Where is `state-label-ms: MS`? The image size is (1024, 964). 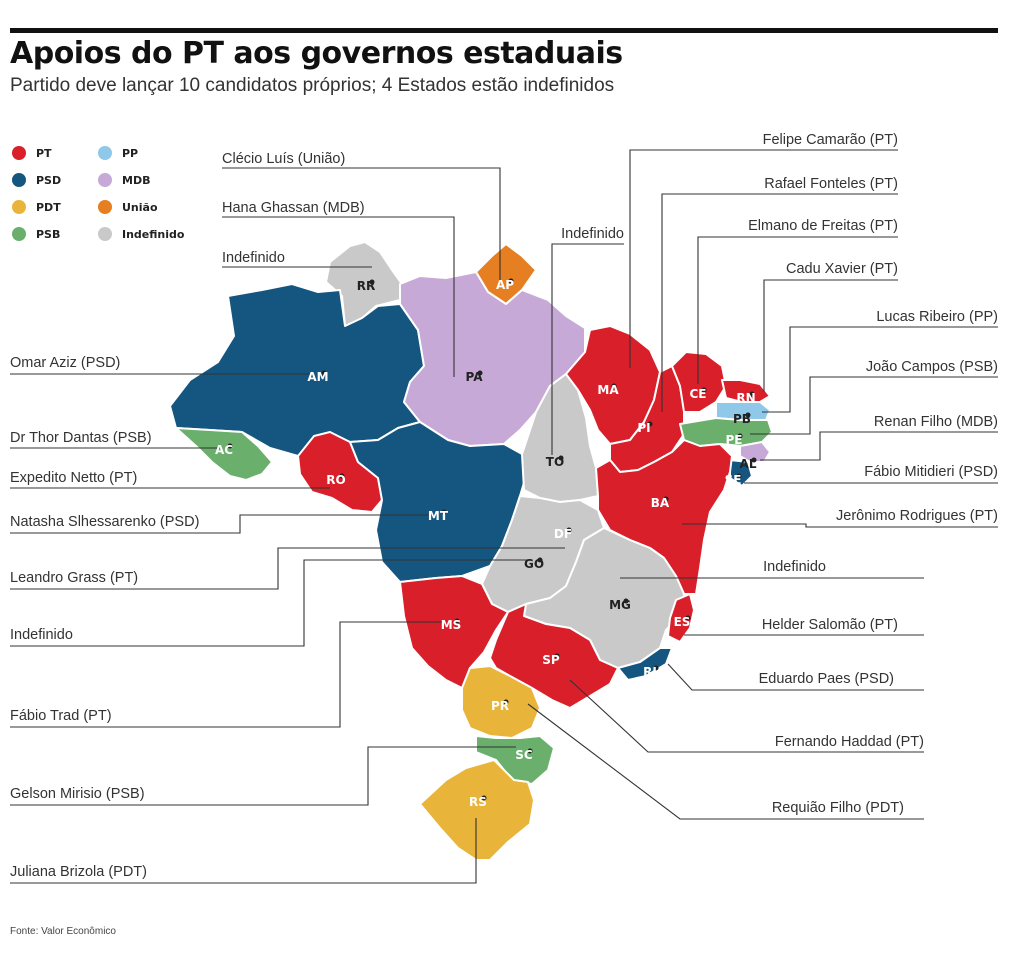
state-label-ms: MS is located at coordinates (451, 625).